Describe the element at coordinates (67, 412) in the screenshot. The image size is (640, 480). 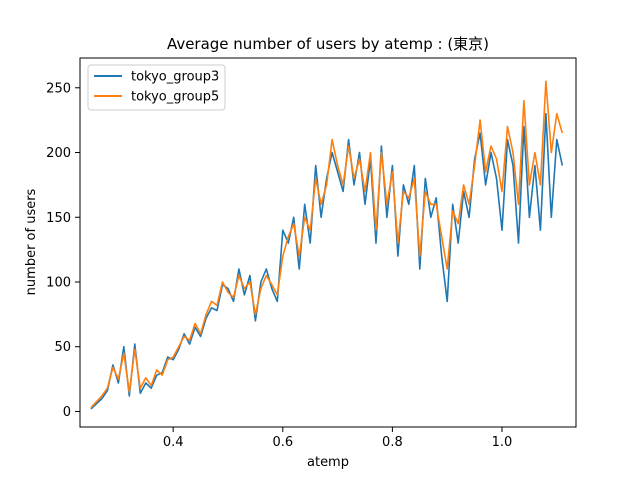
I see `y-tick-label: 0` at that location.